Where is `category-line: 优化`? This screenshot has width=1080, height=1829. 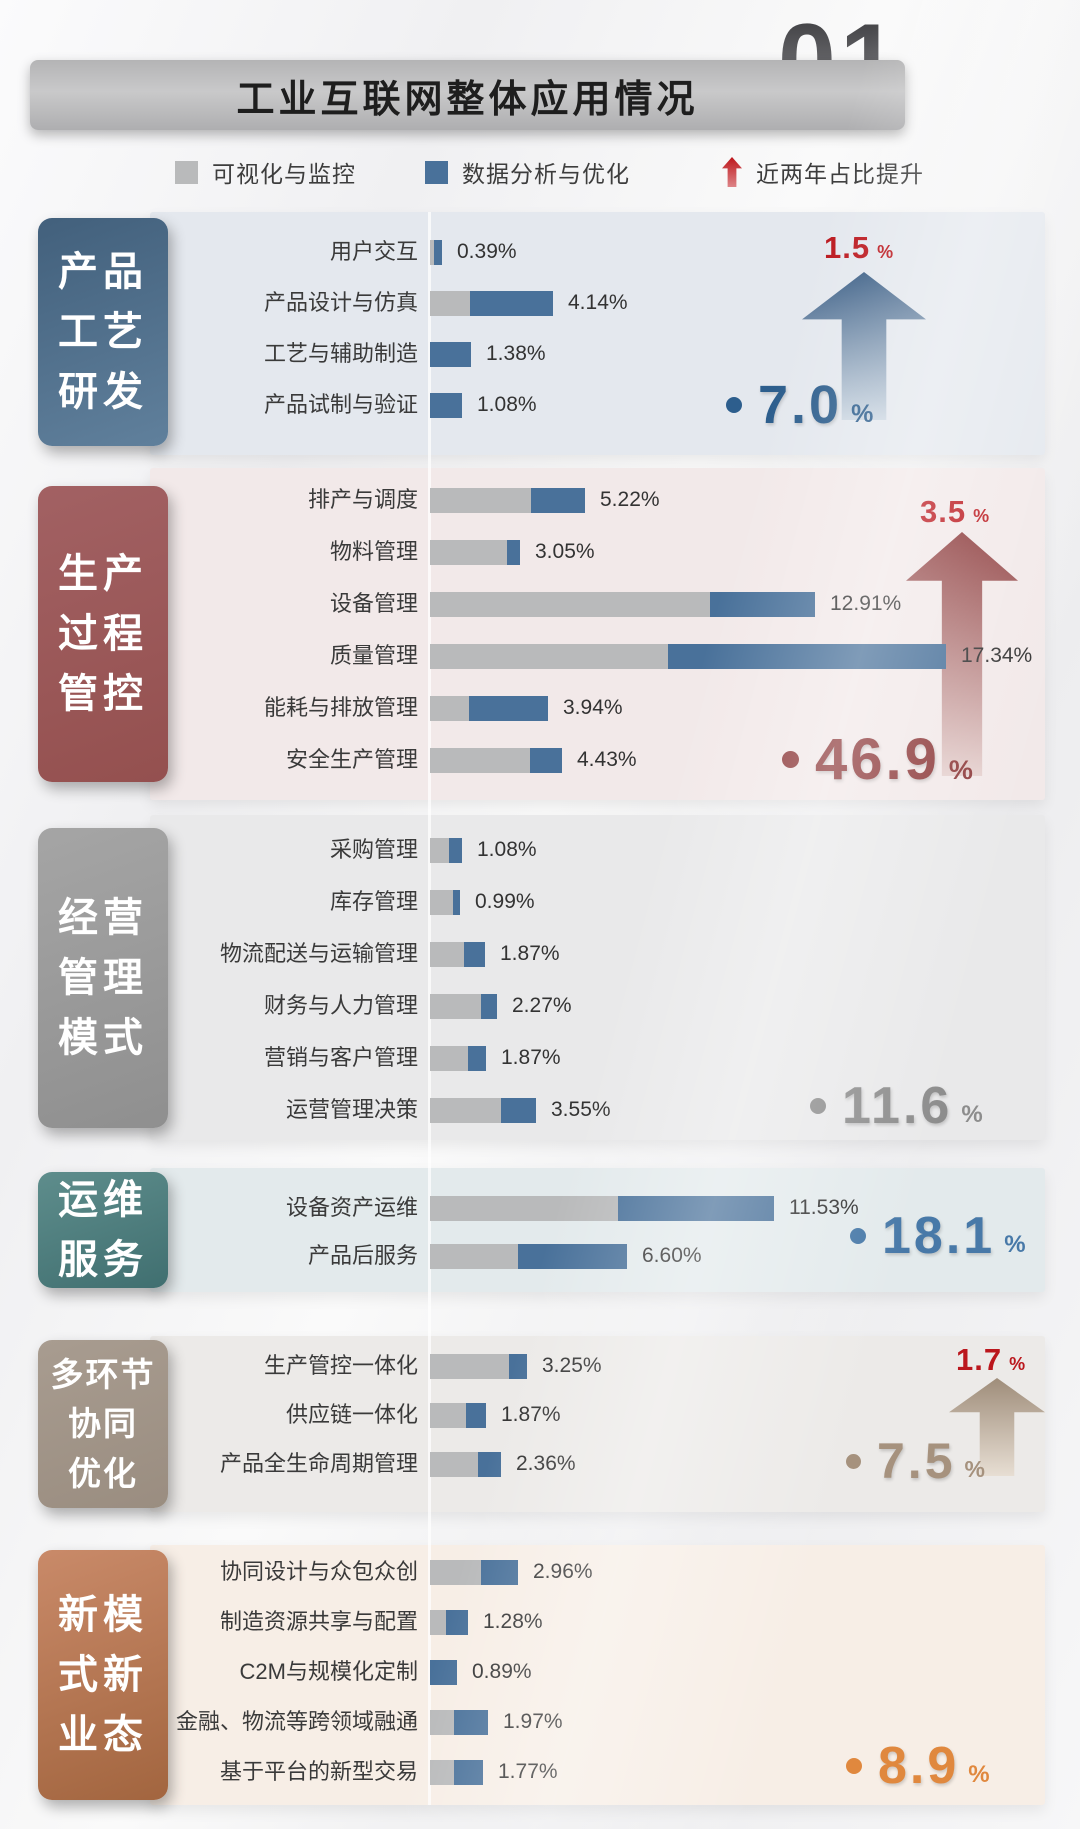 category-line: 优化 is located at coordinates (103, 1473).